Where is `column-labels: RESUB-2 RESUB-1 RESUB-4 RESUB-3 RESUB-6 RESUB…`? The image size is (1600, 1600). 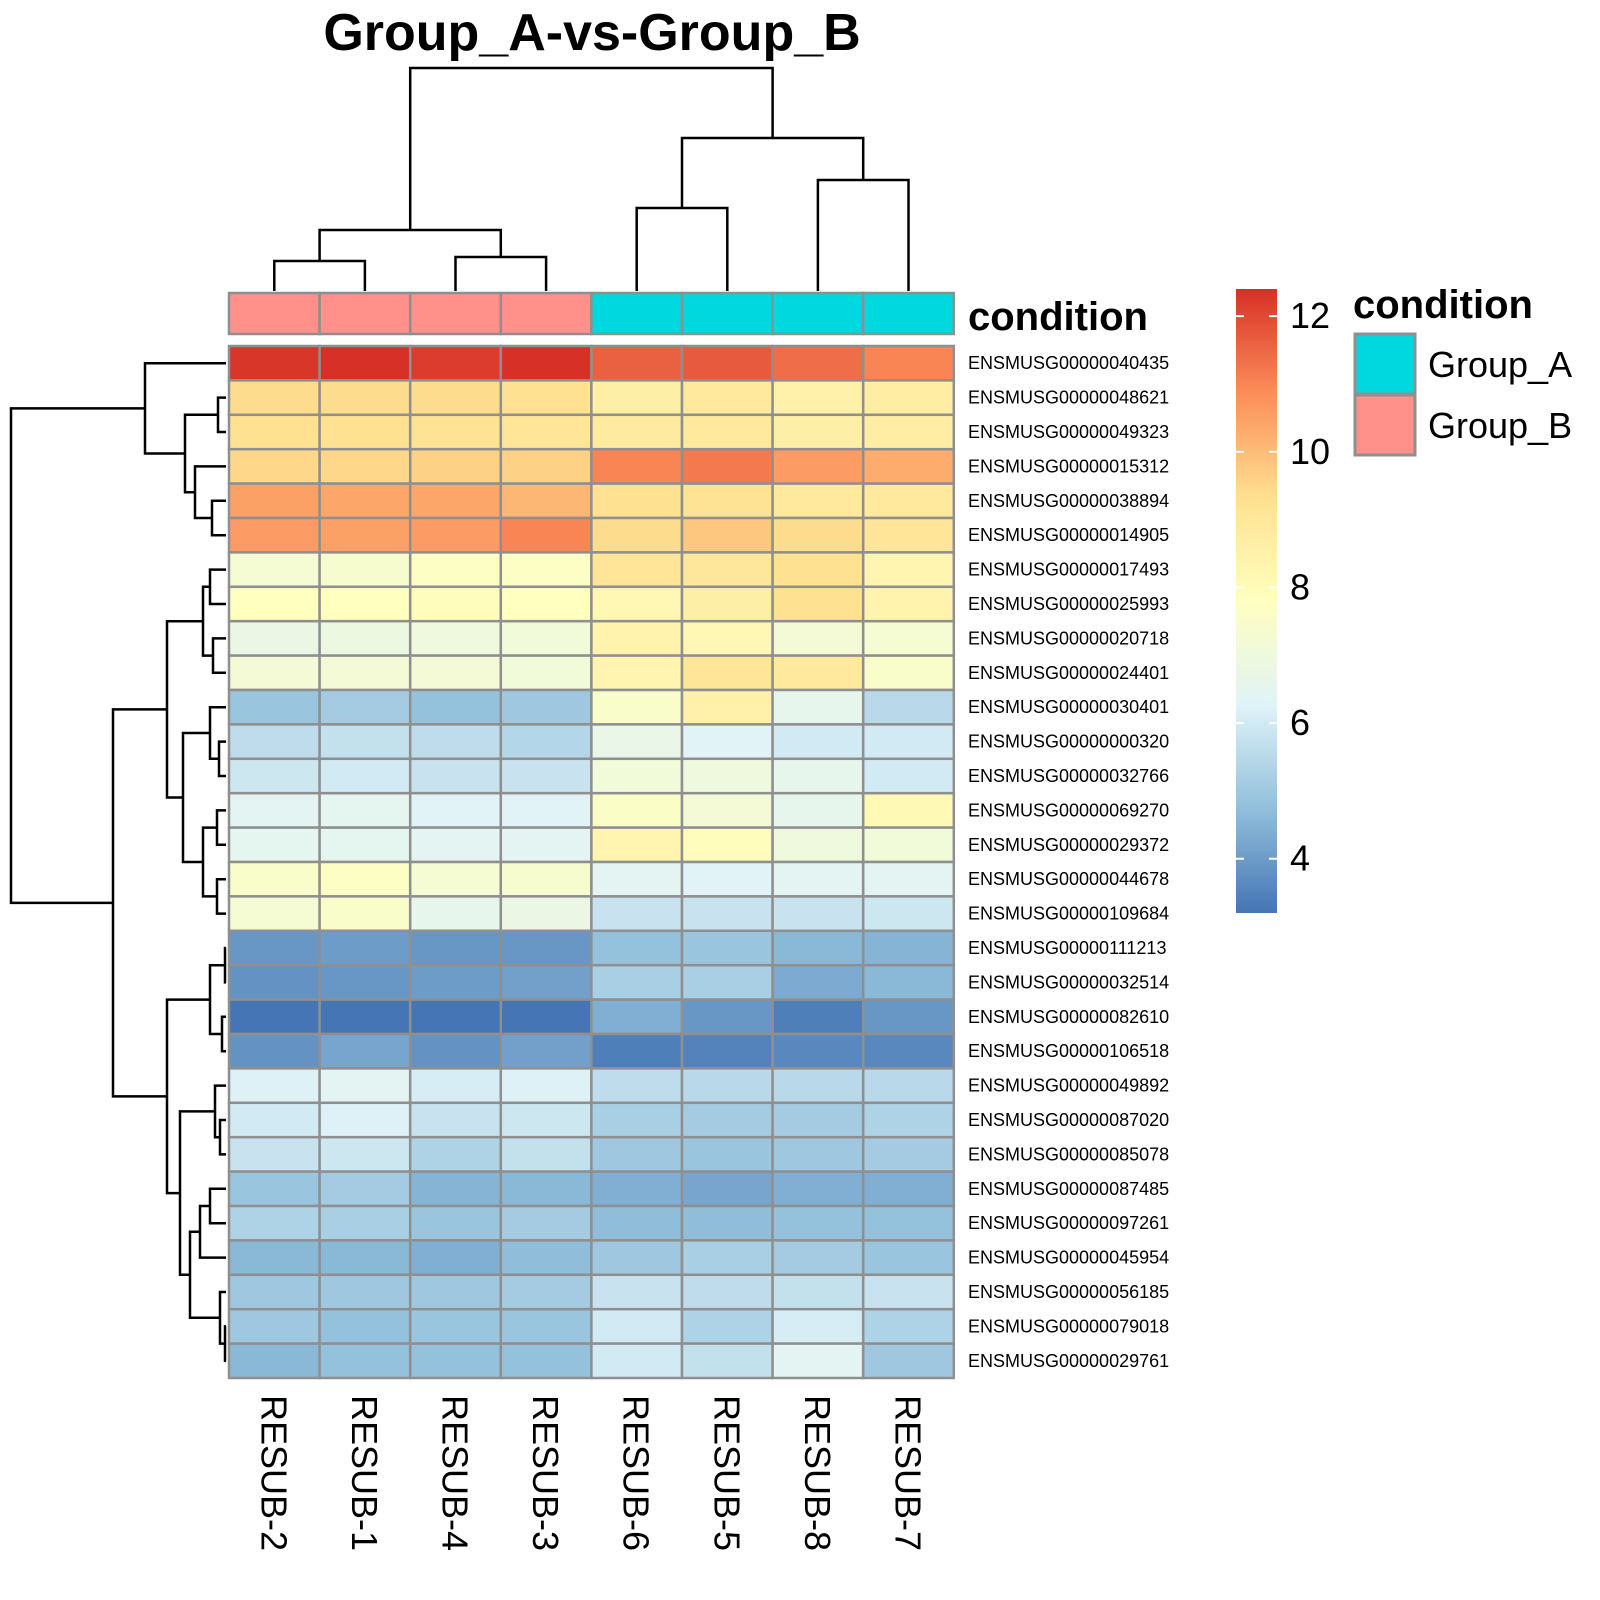 column-labels: RESUB-2 RESUB-1 RESUB-4 RESUB-3 RESUB-6 RESUB… is located at coordinates (590, 1473).